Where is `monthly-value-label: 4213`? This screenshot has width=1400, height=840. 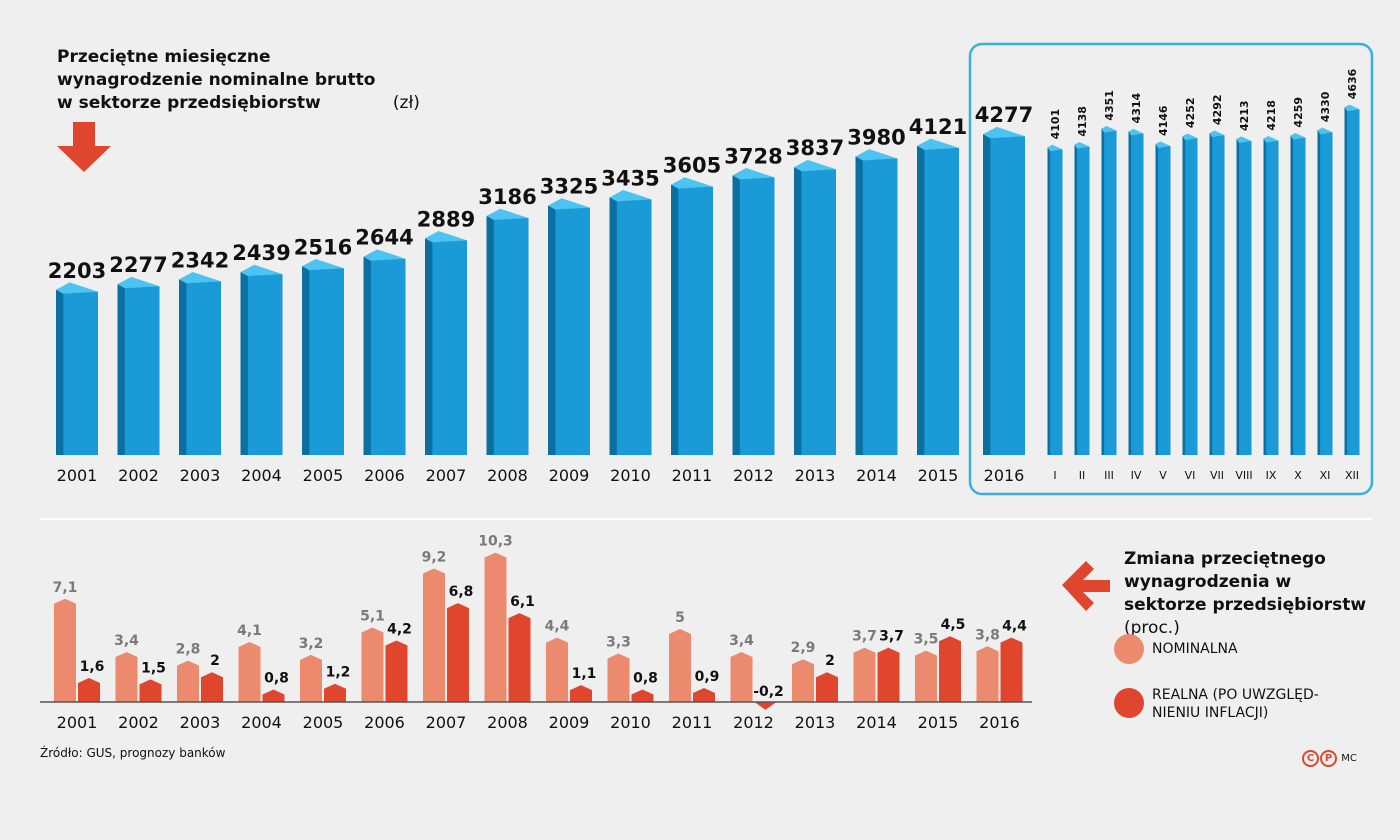 monthly-value-label: 4213 is located at coordinates (1244, 115).